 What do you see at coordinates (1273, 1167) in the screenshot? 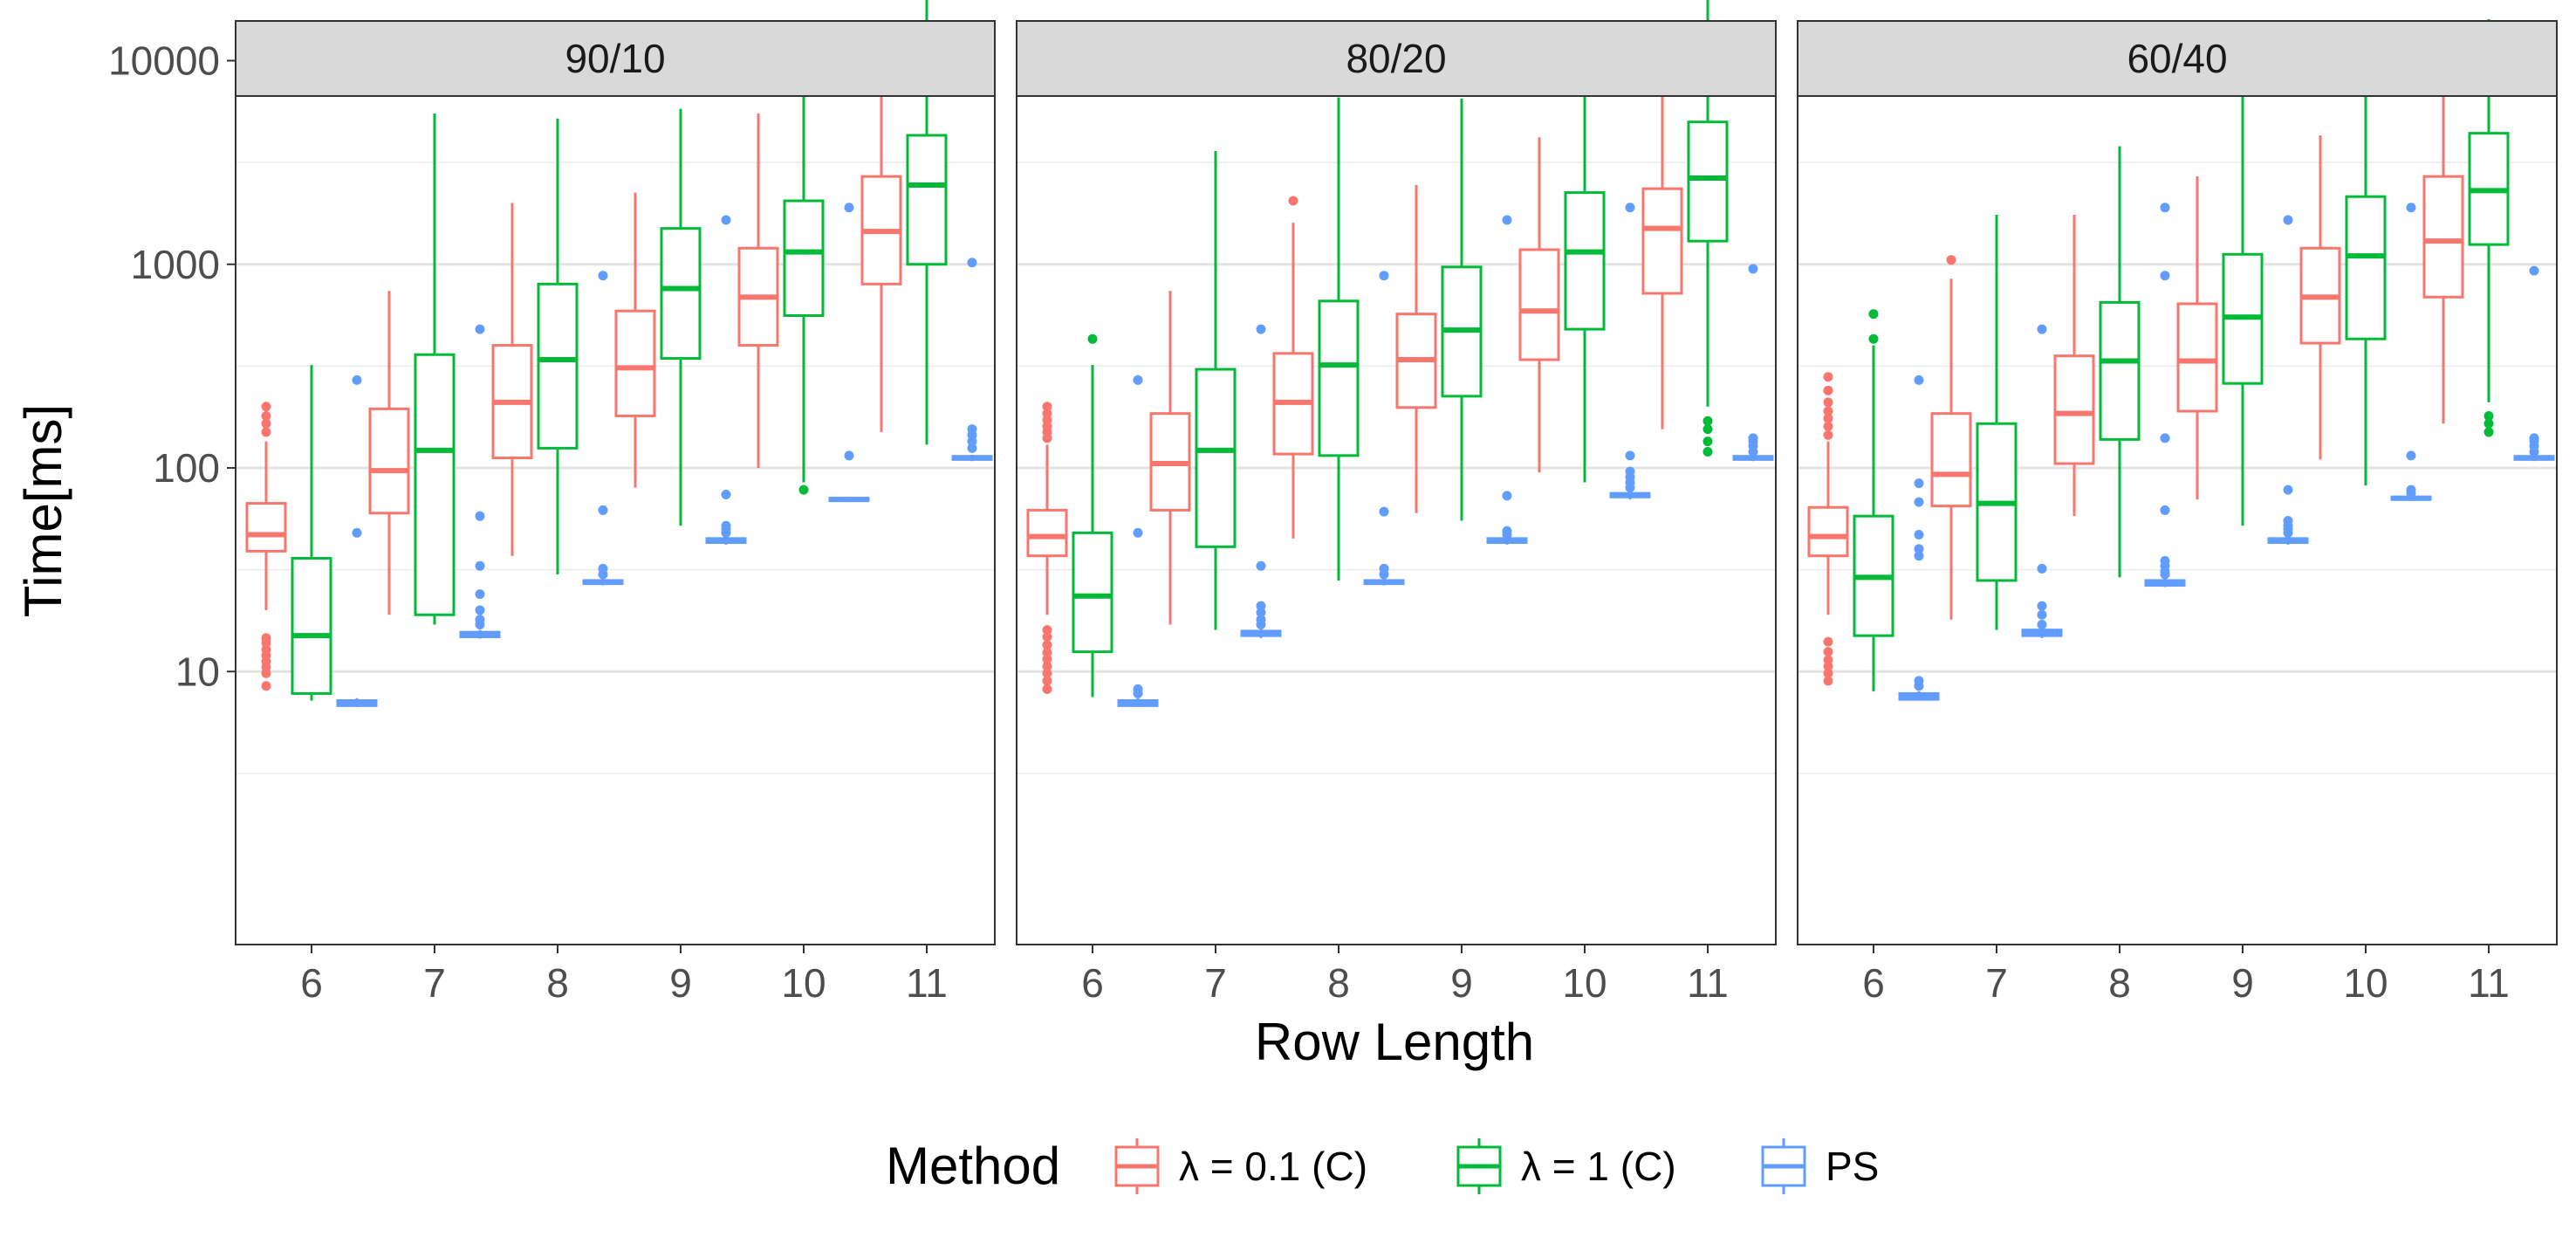
I see `legend-label: λ = 0.1 (C)` at bounding box center [1273, 1167].